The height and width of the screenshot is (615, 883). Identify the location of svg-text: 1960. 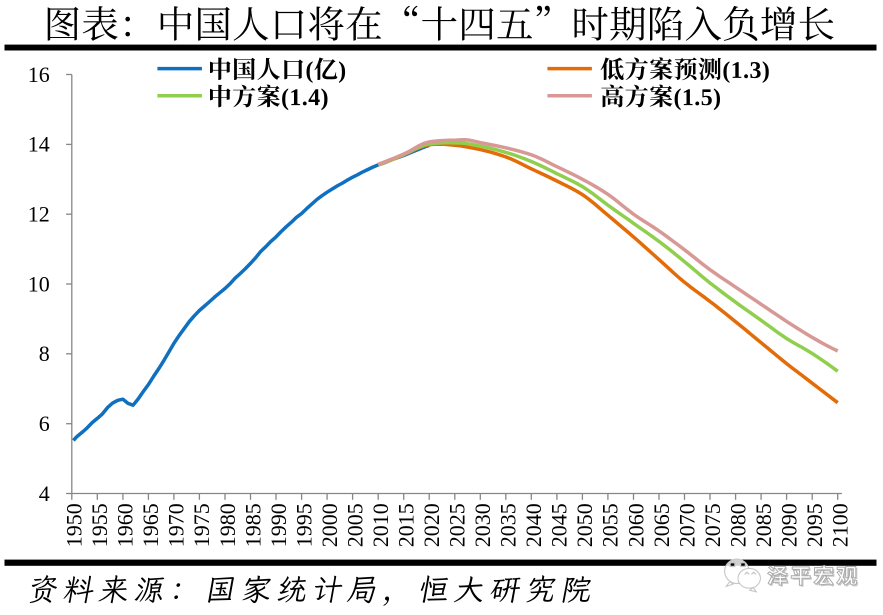
(125, 525).